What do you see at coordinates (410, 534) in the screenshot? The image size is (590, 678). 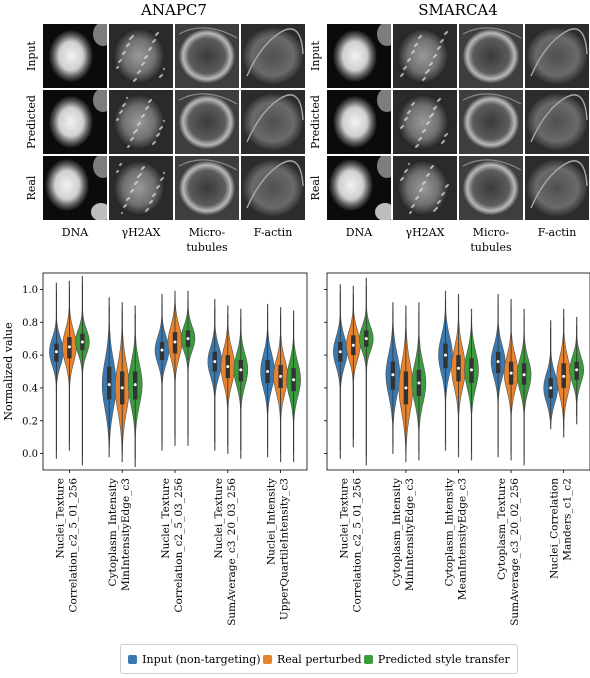 I see `x-category-label: MinIntensityEdge_c3` at bounding box center [410, 534].